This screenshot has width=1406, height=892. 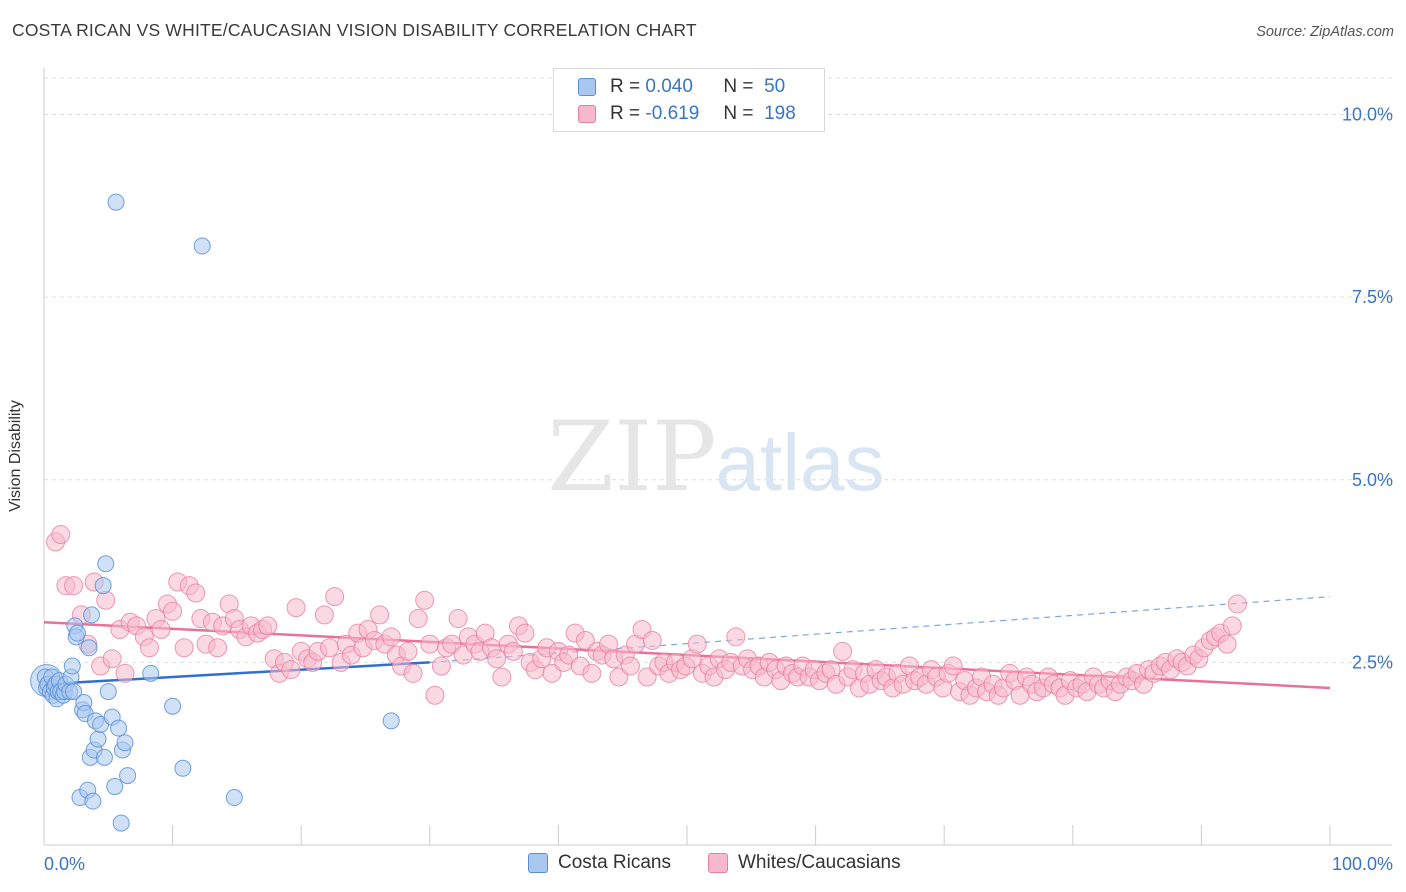 What do you see at coordinates (819, 862) in the screenshot?
I see `legend-label-whites: Whites/Caucasians` at bounding box center [819, 862].